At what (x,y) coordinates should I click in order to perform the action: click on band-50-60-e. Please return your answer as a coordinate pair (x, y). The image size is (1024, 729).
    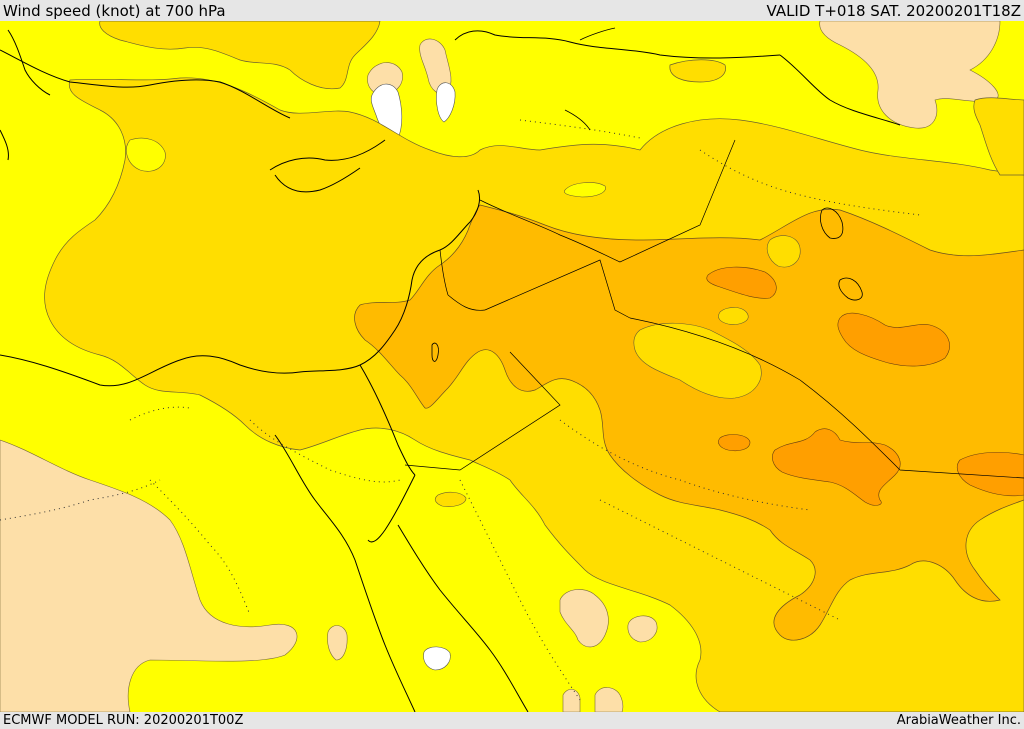
    Looking at the image, I should click on (734, 443).